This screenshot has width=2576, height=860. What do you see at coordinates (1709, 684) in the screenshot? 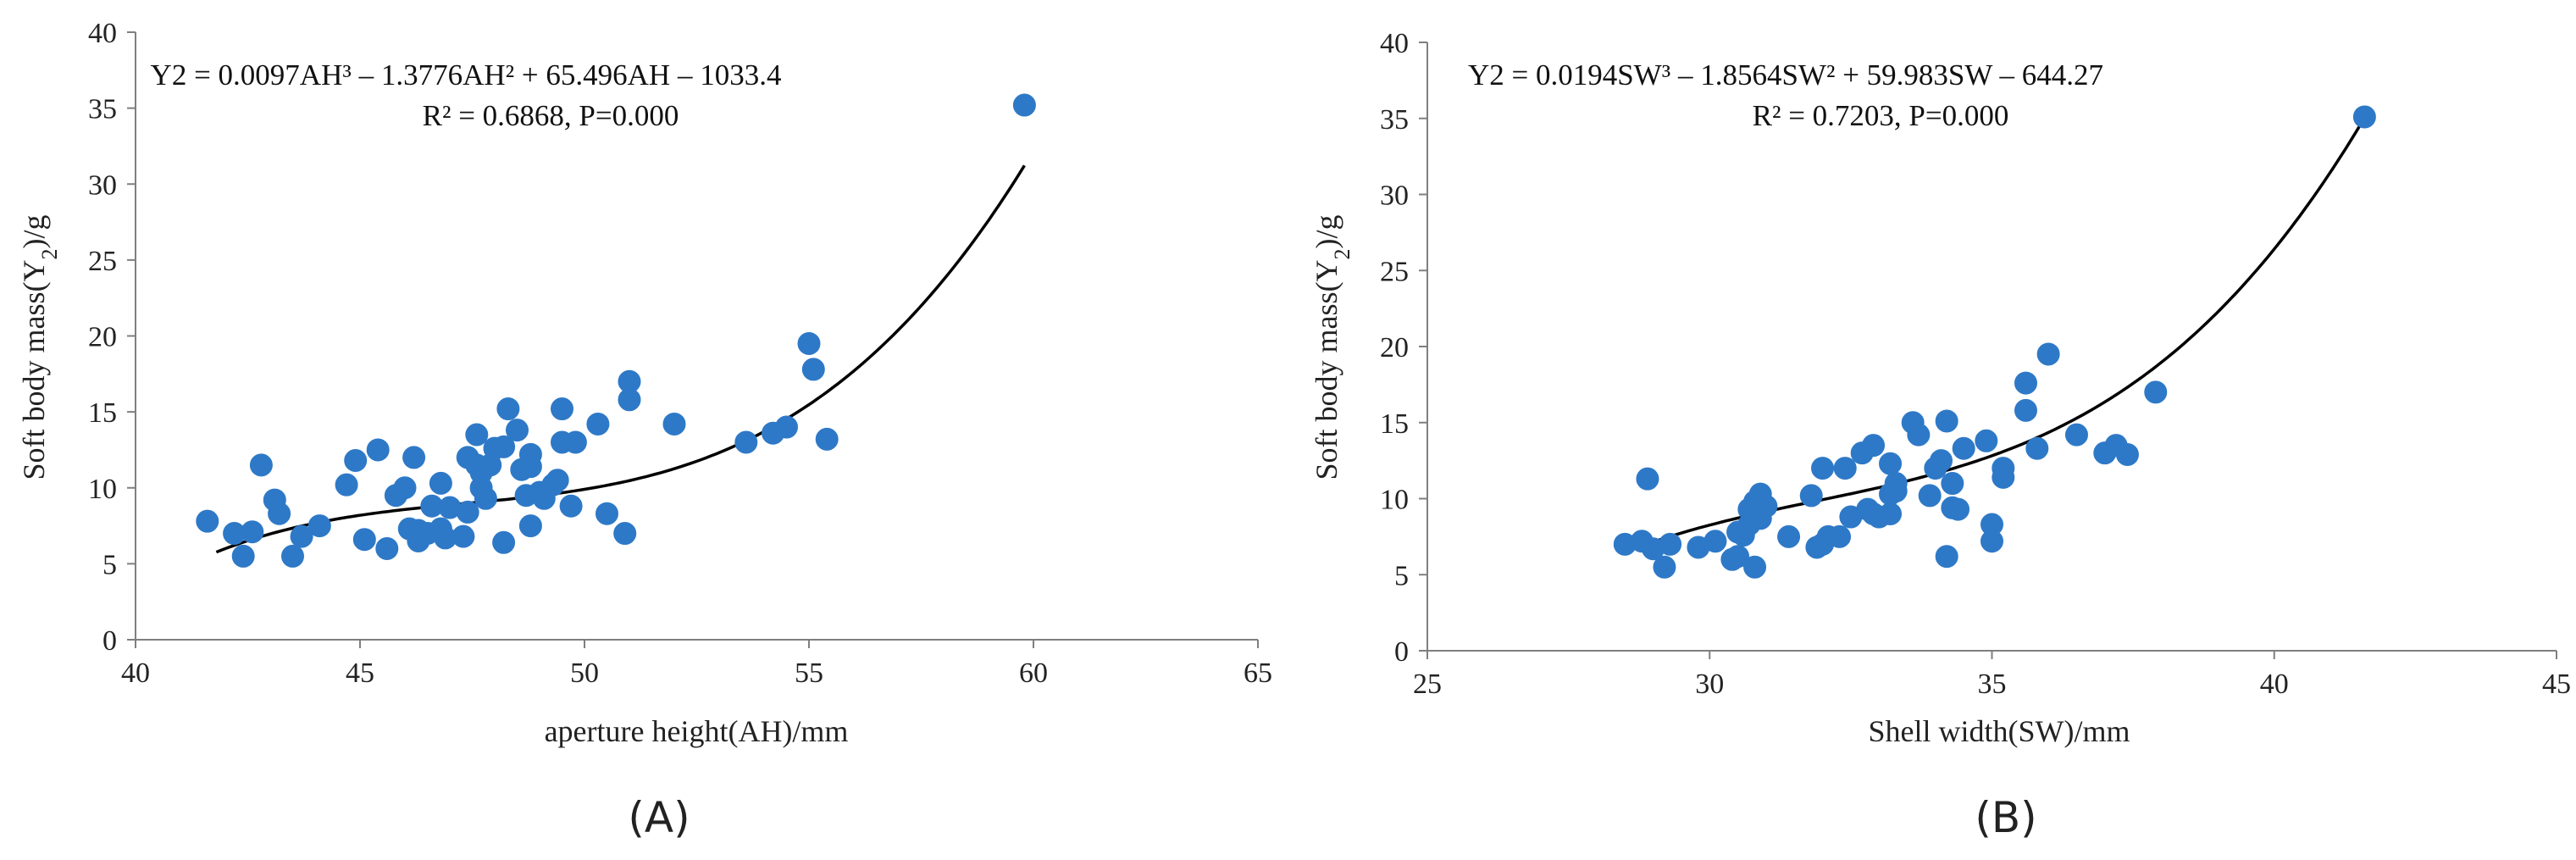
I see `panel-b-x-tick-label: 30` at bounding box center [1709, 684].